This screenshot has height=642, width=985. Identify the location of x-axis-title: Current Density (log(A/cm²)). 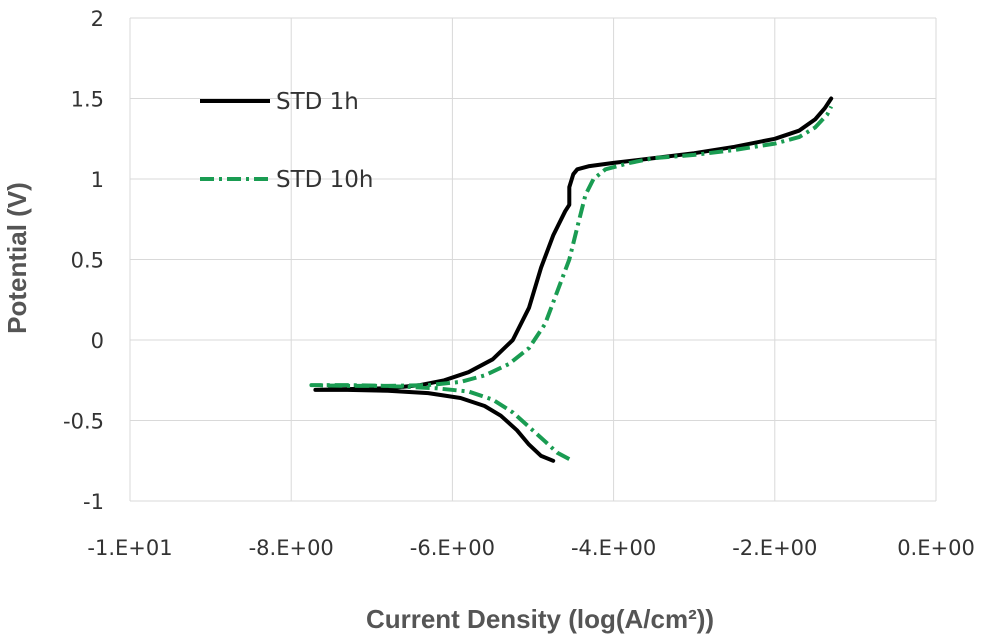
(540, 619).